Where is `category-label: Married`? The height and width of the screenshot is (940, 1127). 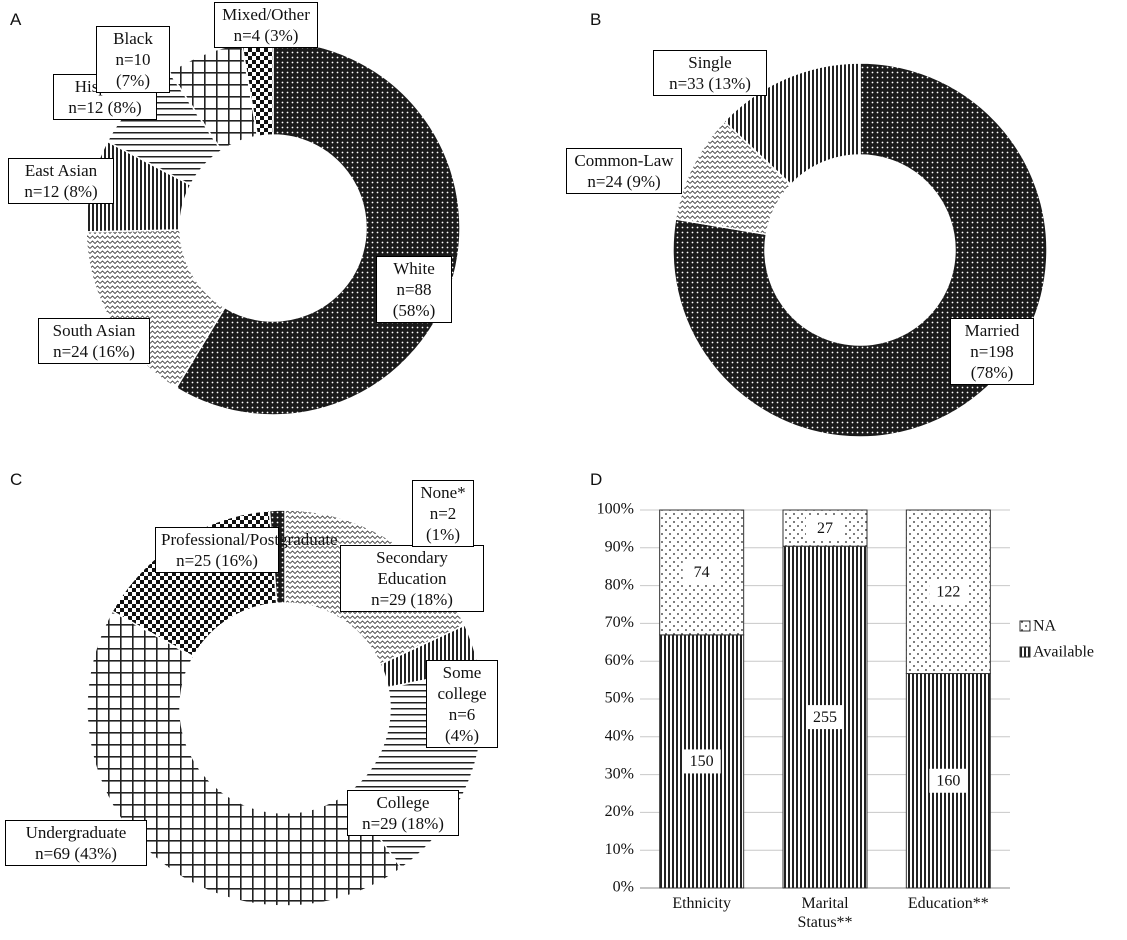
category-label: Married is located at coordinates (992, 330).